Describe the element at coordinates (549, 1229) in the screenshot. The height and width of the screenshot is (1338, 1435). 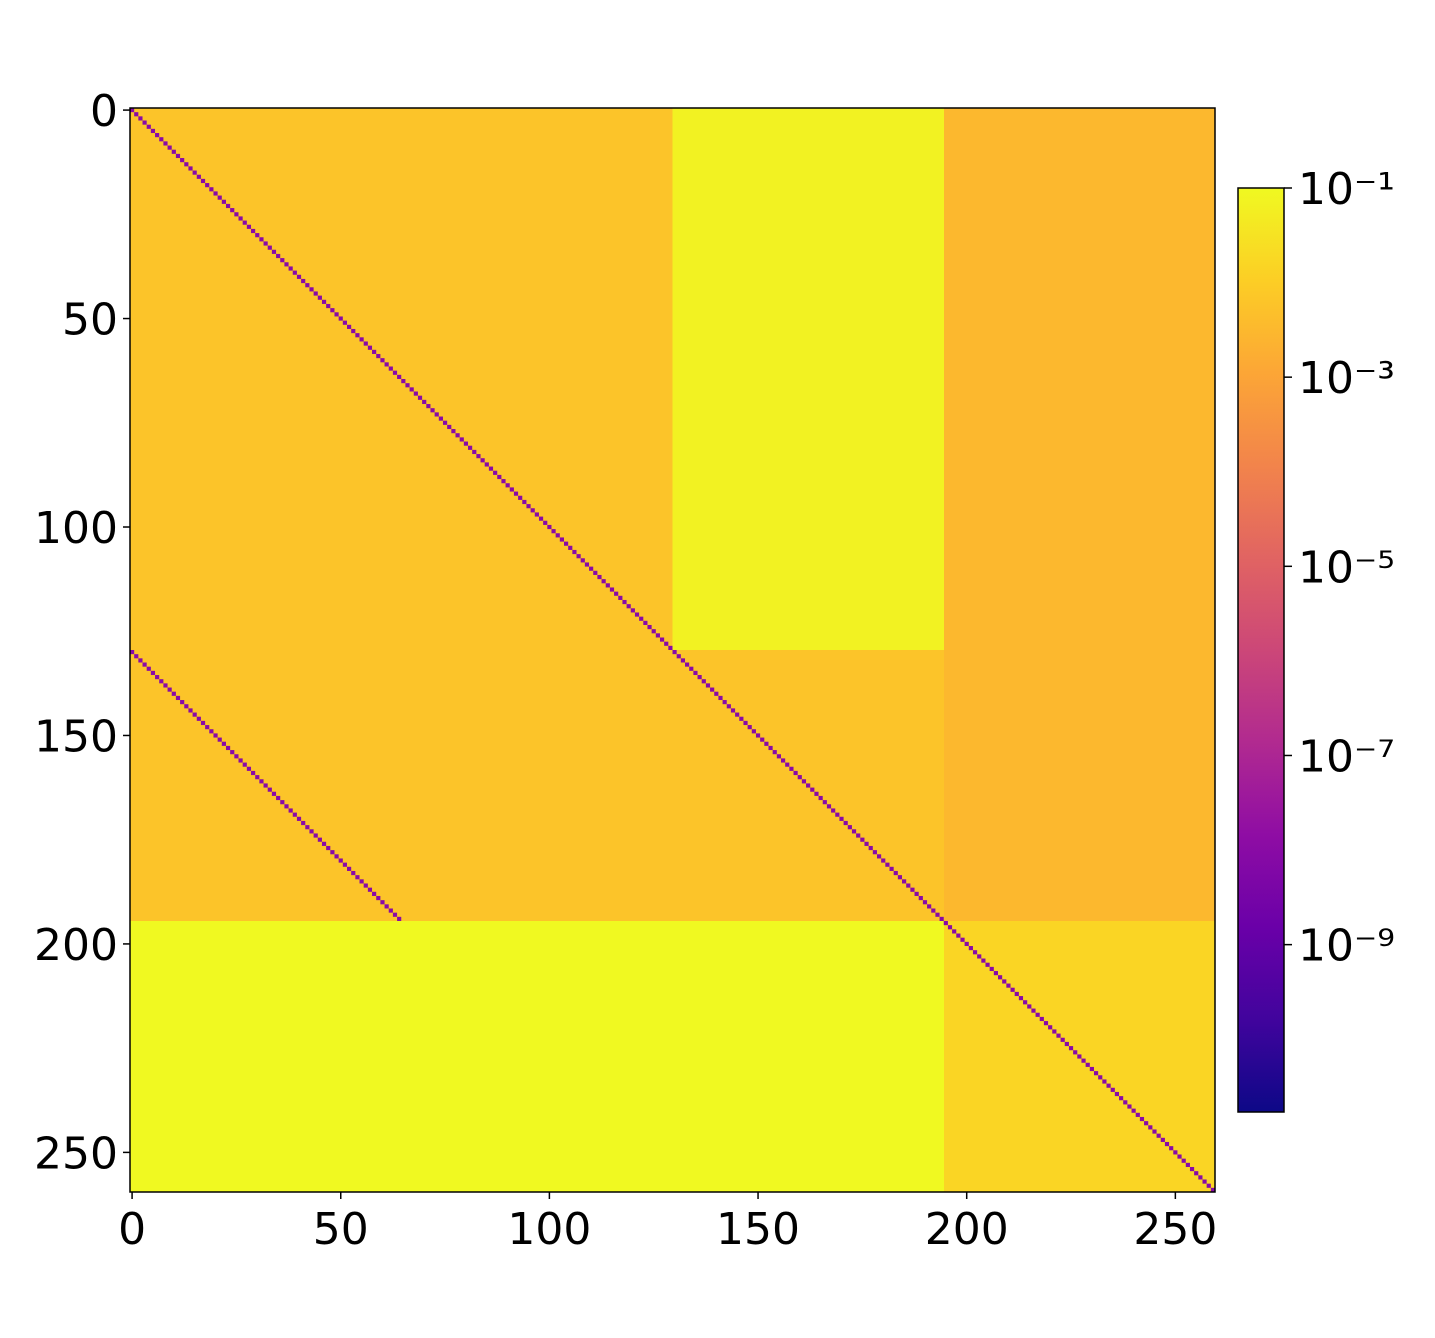
I see `x-tick-label: 100` at that location.